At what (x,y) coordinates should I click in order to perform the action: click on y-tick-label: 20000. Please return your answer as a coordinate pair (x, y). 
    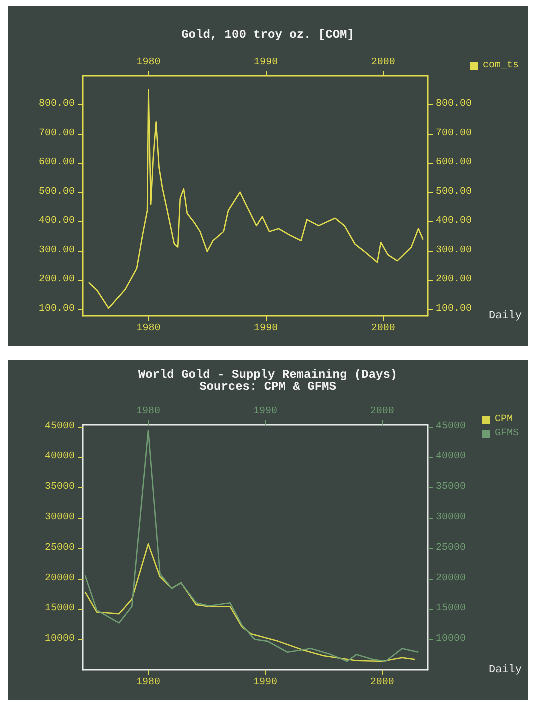
    Looking at the image, I should click on (59, 578).